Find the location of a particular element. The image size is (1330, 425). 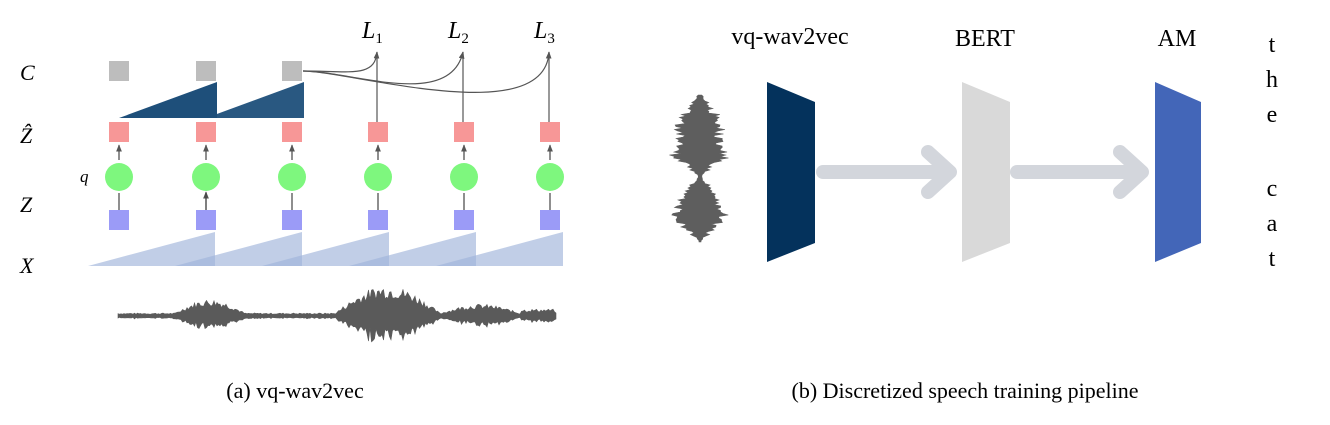

row-label-zhat: Ẑ is located at coordinates (26, 135).